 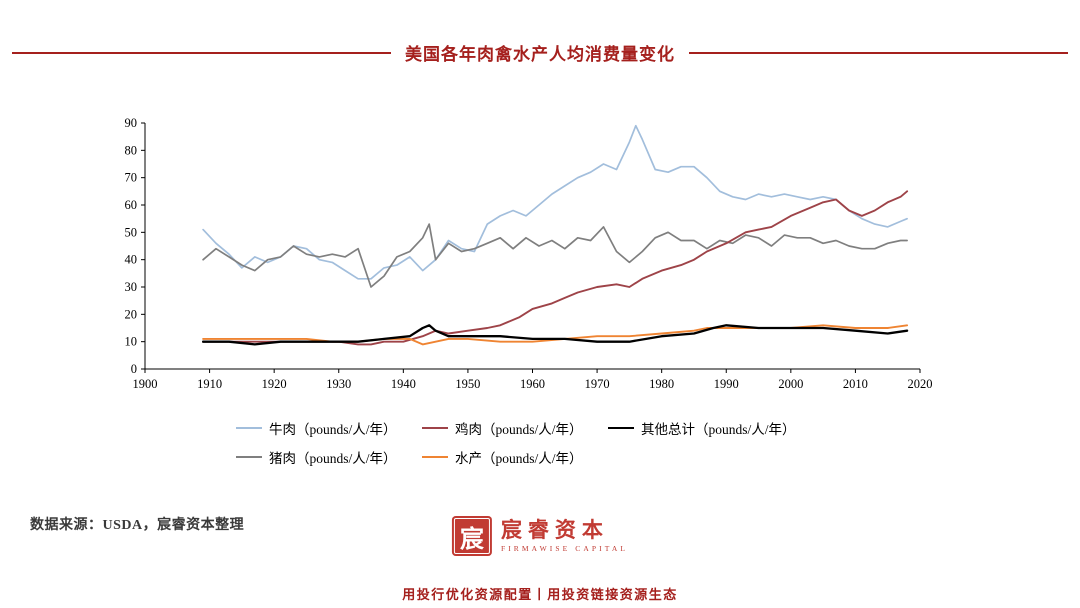 What do you see at coordinates (131, 342) in the screenshot?
I see `y-tick-label: 10` at bounding box center [131, 342].